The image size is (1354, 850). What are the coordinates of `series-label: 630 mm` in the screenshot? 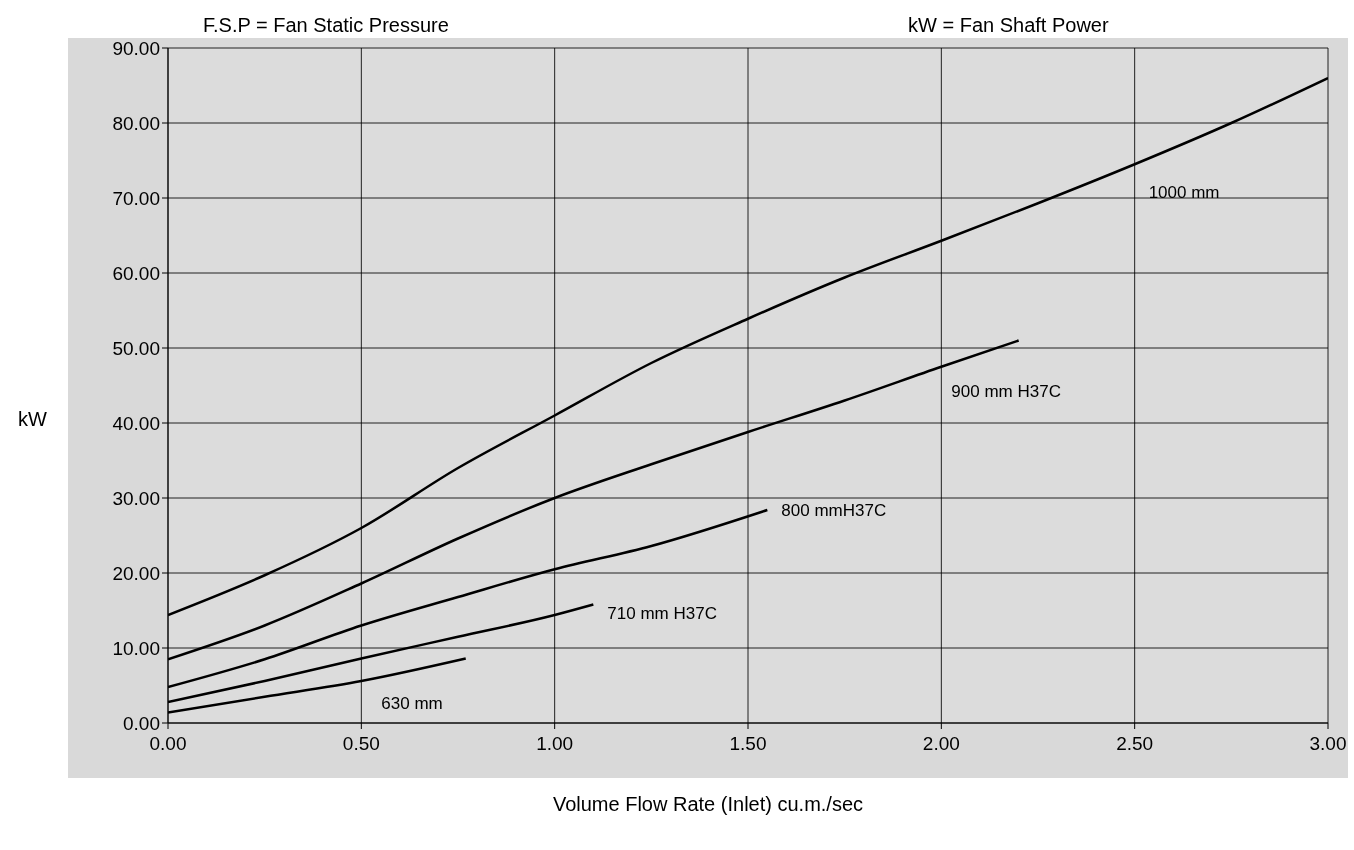 It's located at (412, 703).